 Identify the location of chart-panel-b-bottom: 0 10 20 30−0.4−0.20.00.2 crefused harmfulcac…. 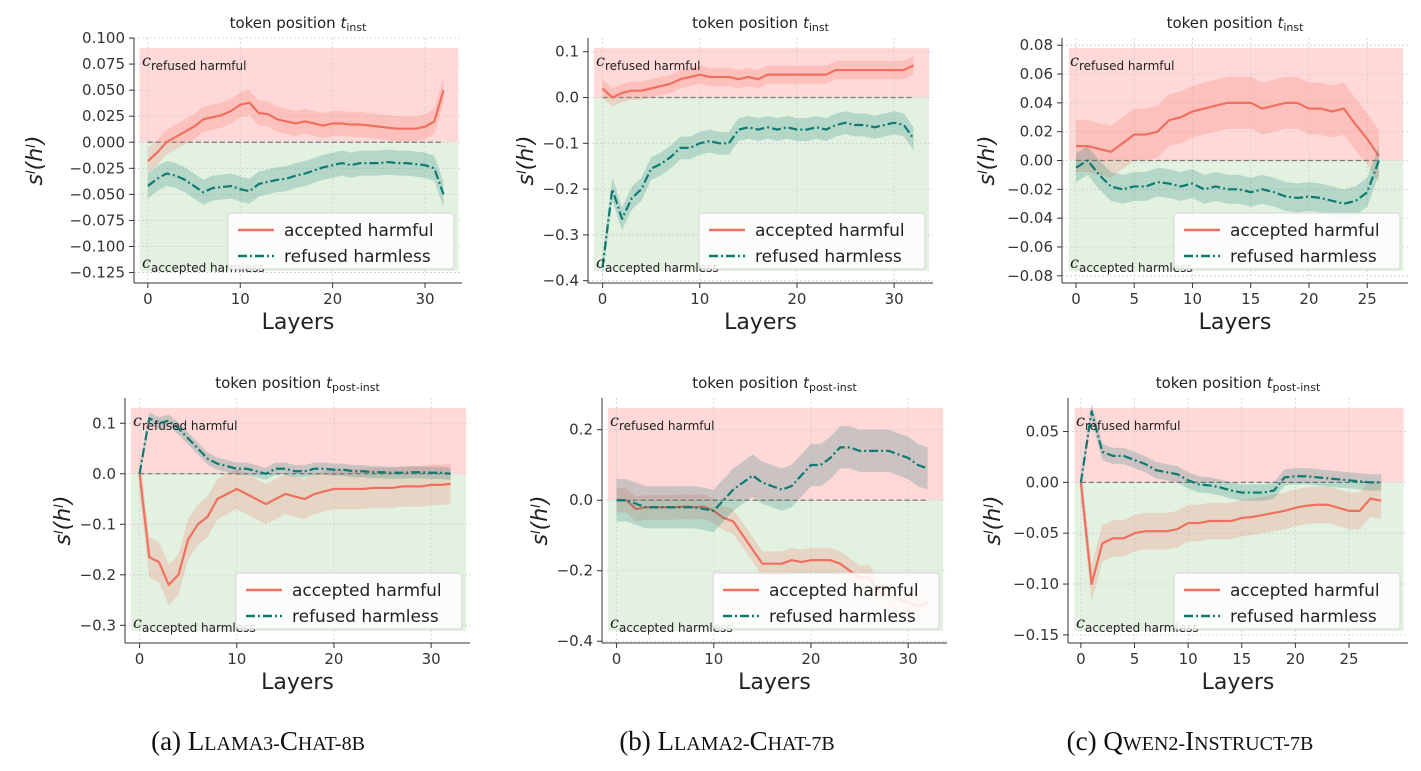
(737, 534).